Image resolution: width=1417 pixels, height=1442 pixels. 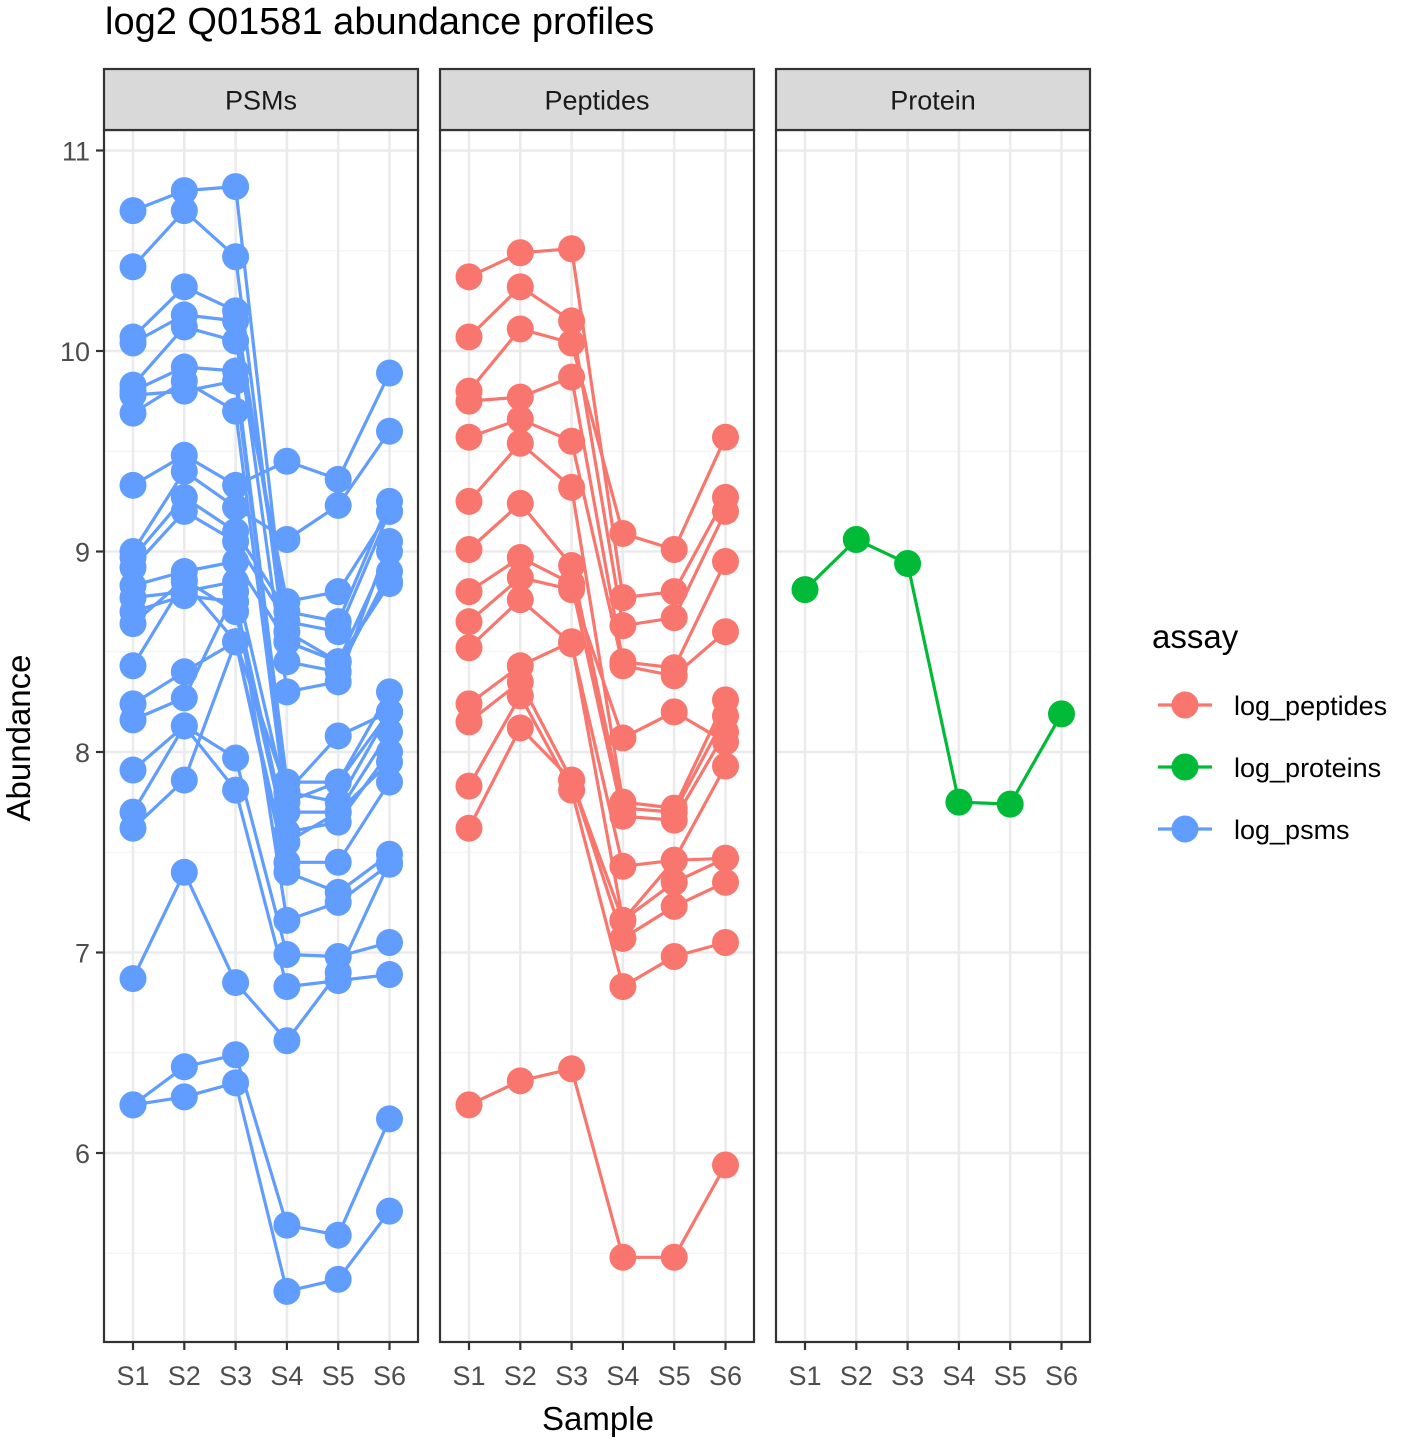 I want to click on x-tick-label: S4, so click(x=622, y=1376).